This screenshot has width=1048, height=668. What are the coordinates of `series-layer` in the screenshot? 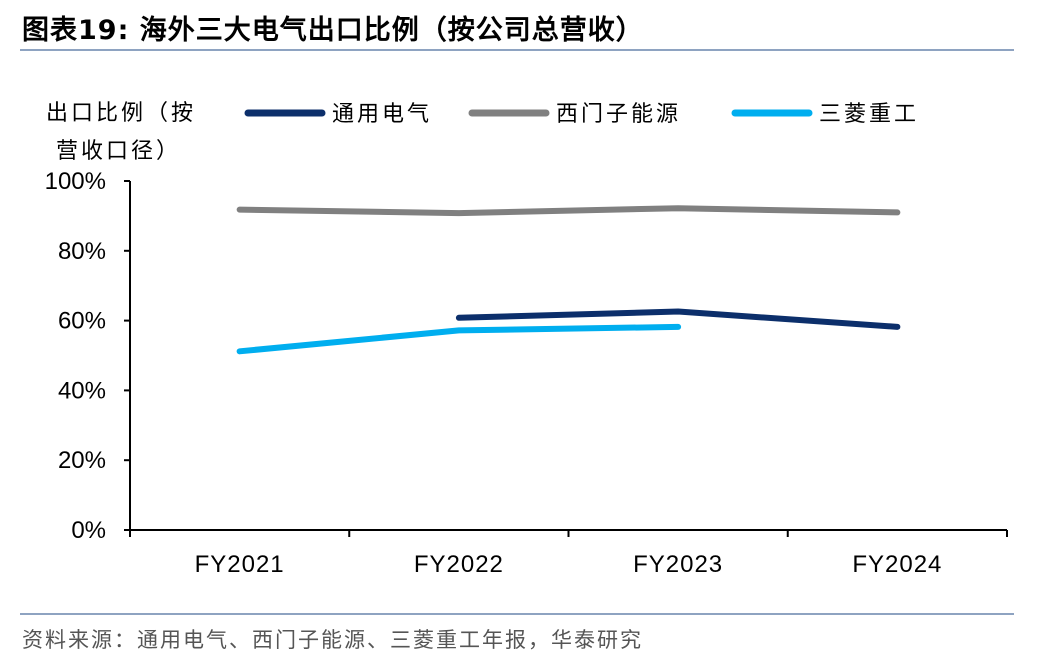 It's located at (568, 280).